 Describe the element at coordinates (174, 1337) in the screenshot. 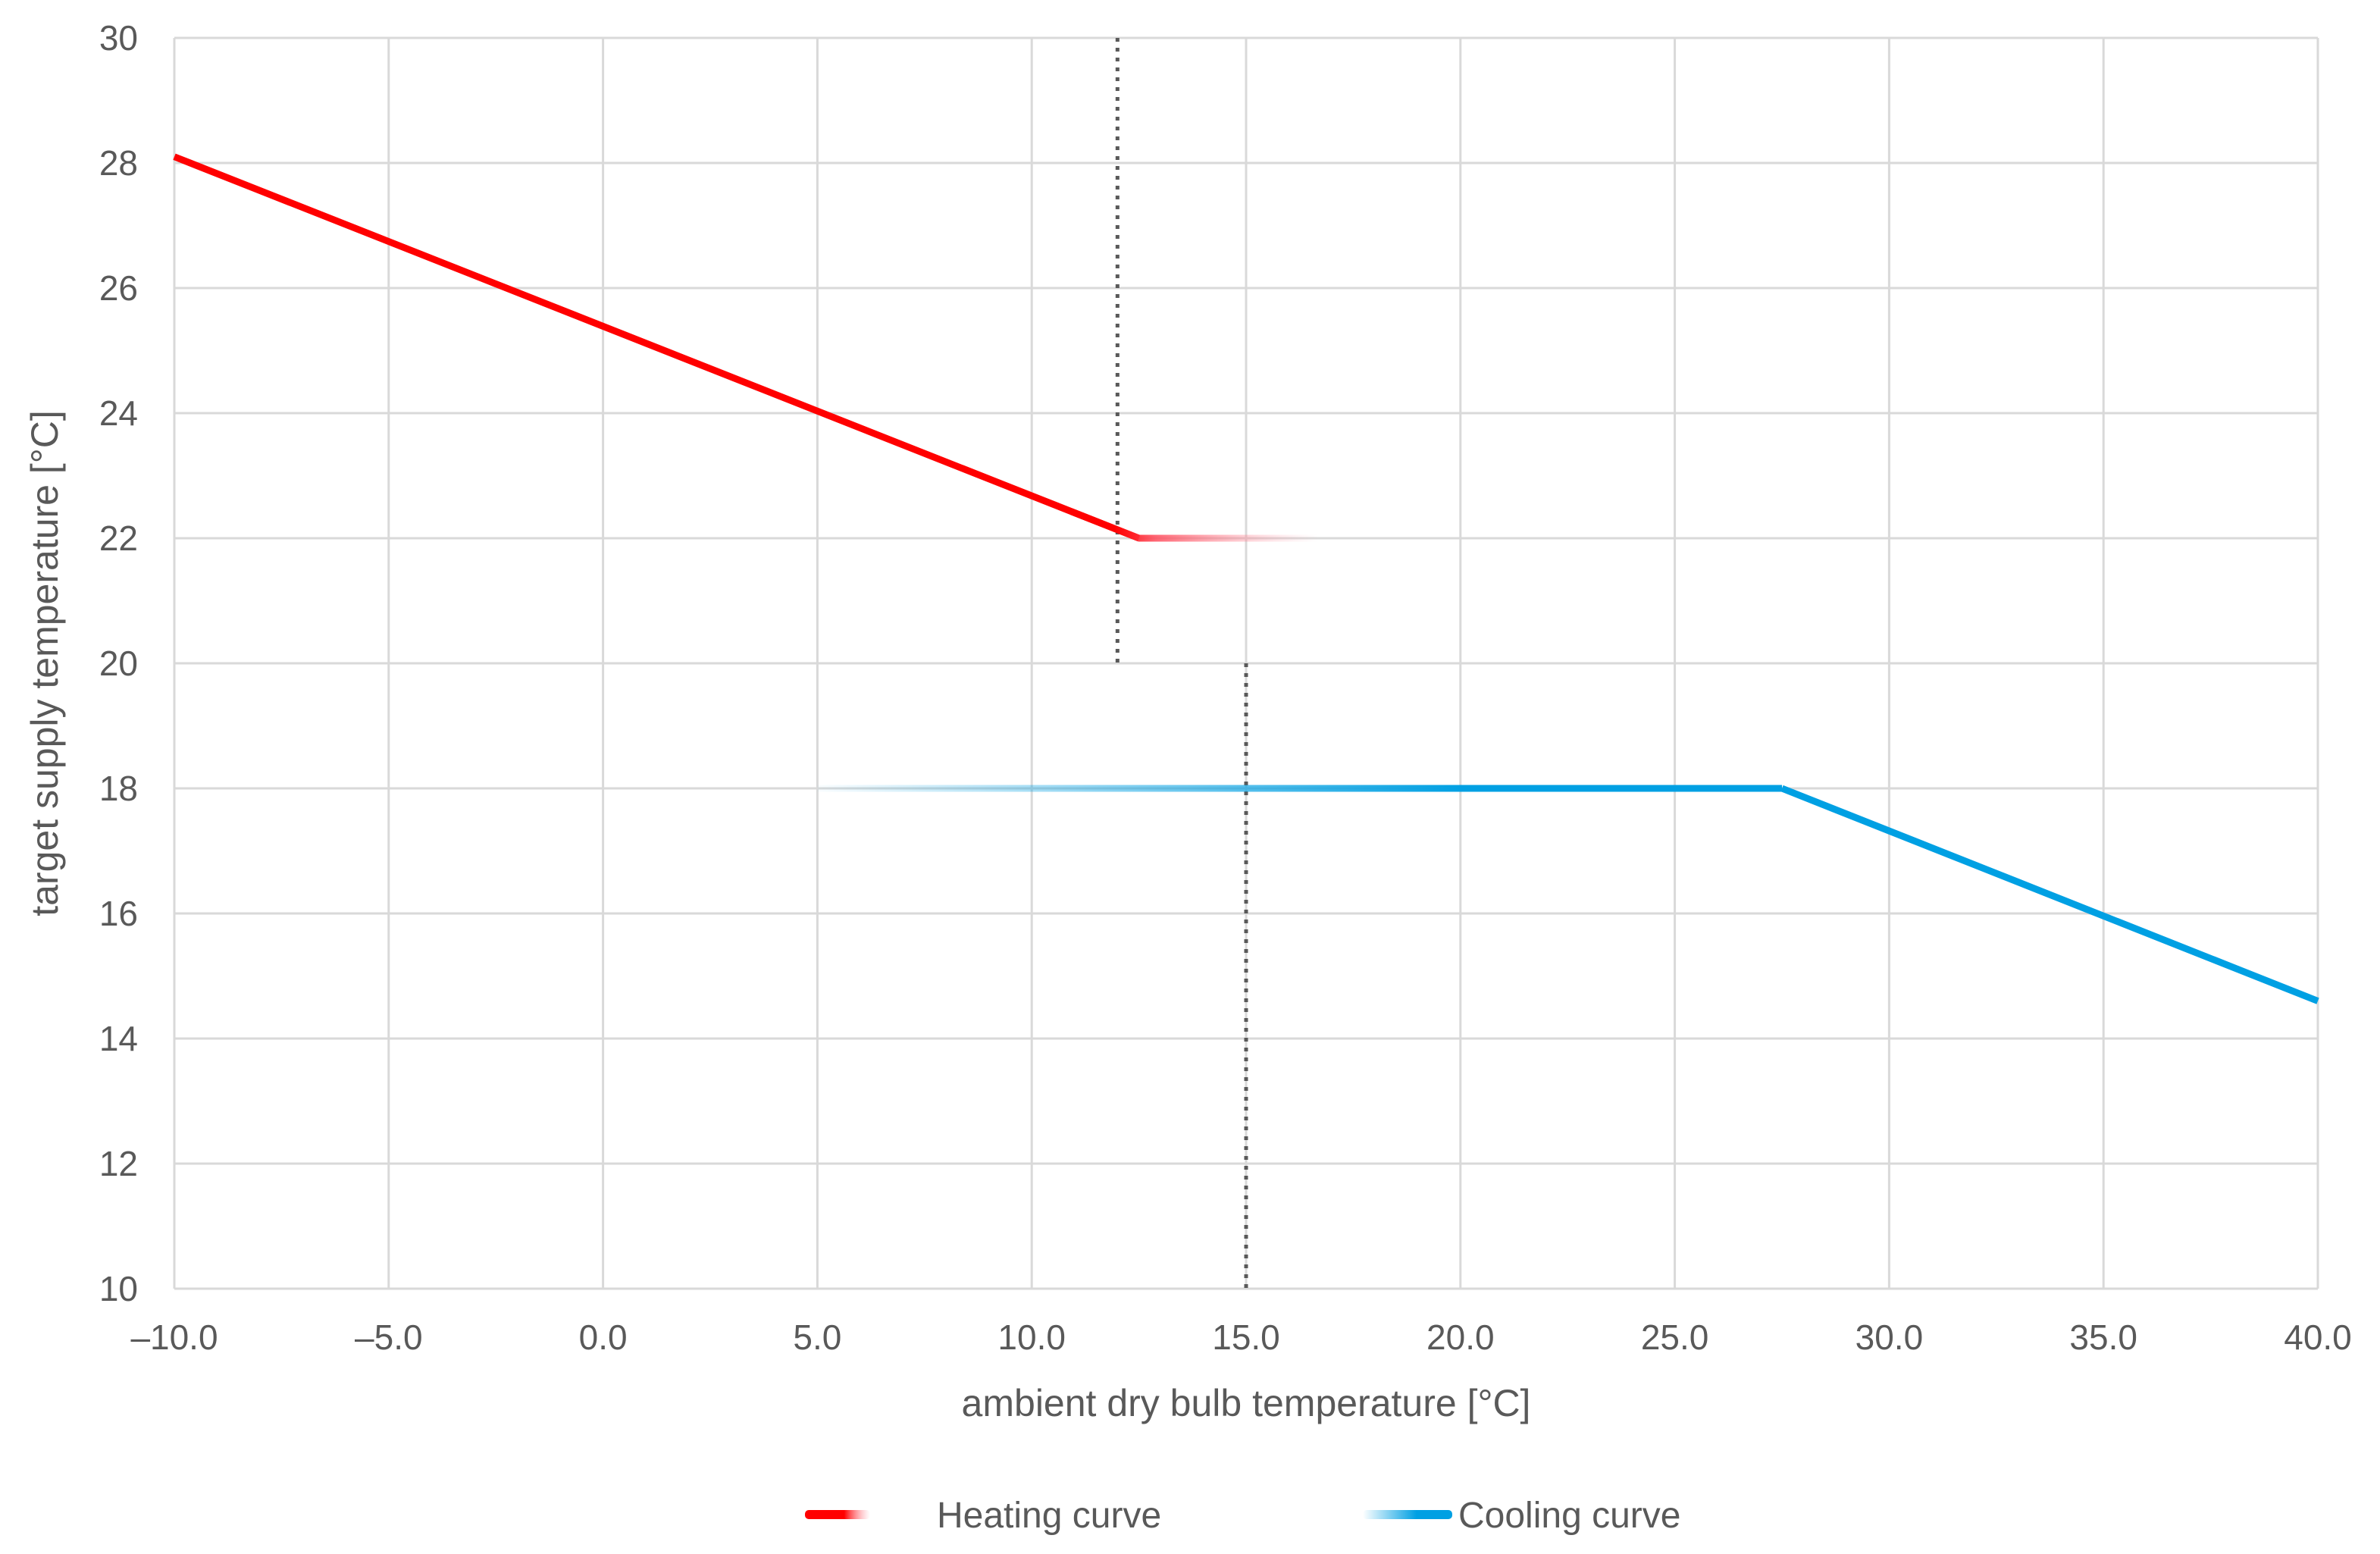

I see `x-tick-label: –10.0` at that location.